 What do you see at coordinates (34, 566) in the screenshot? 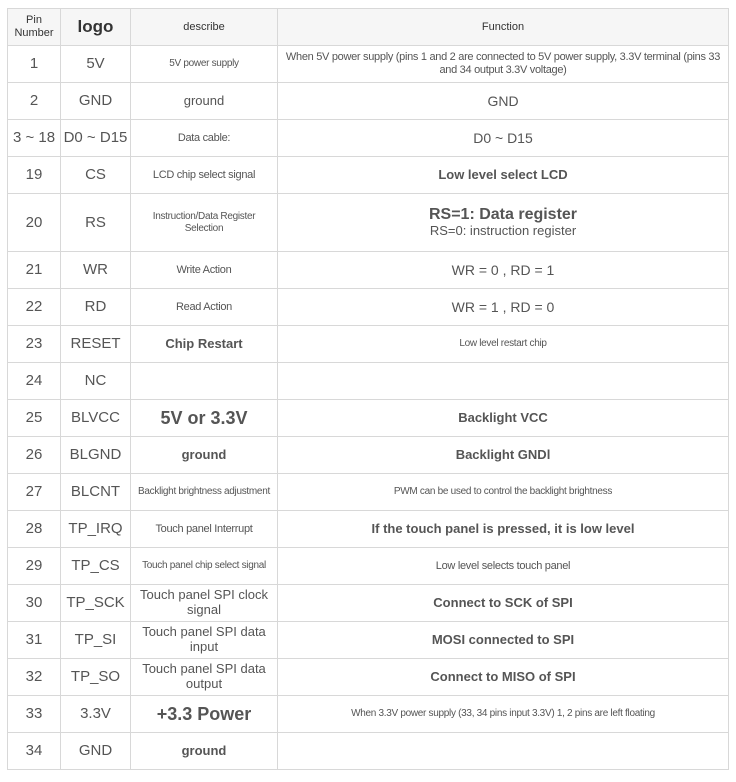
I see `pin-number-cell: 29` at bounding box center [34, 566].